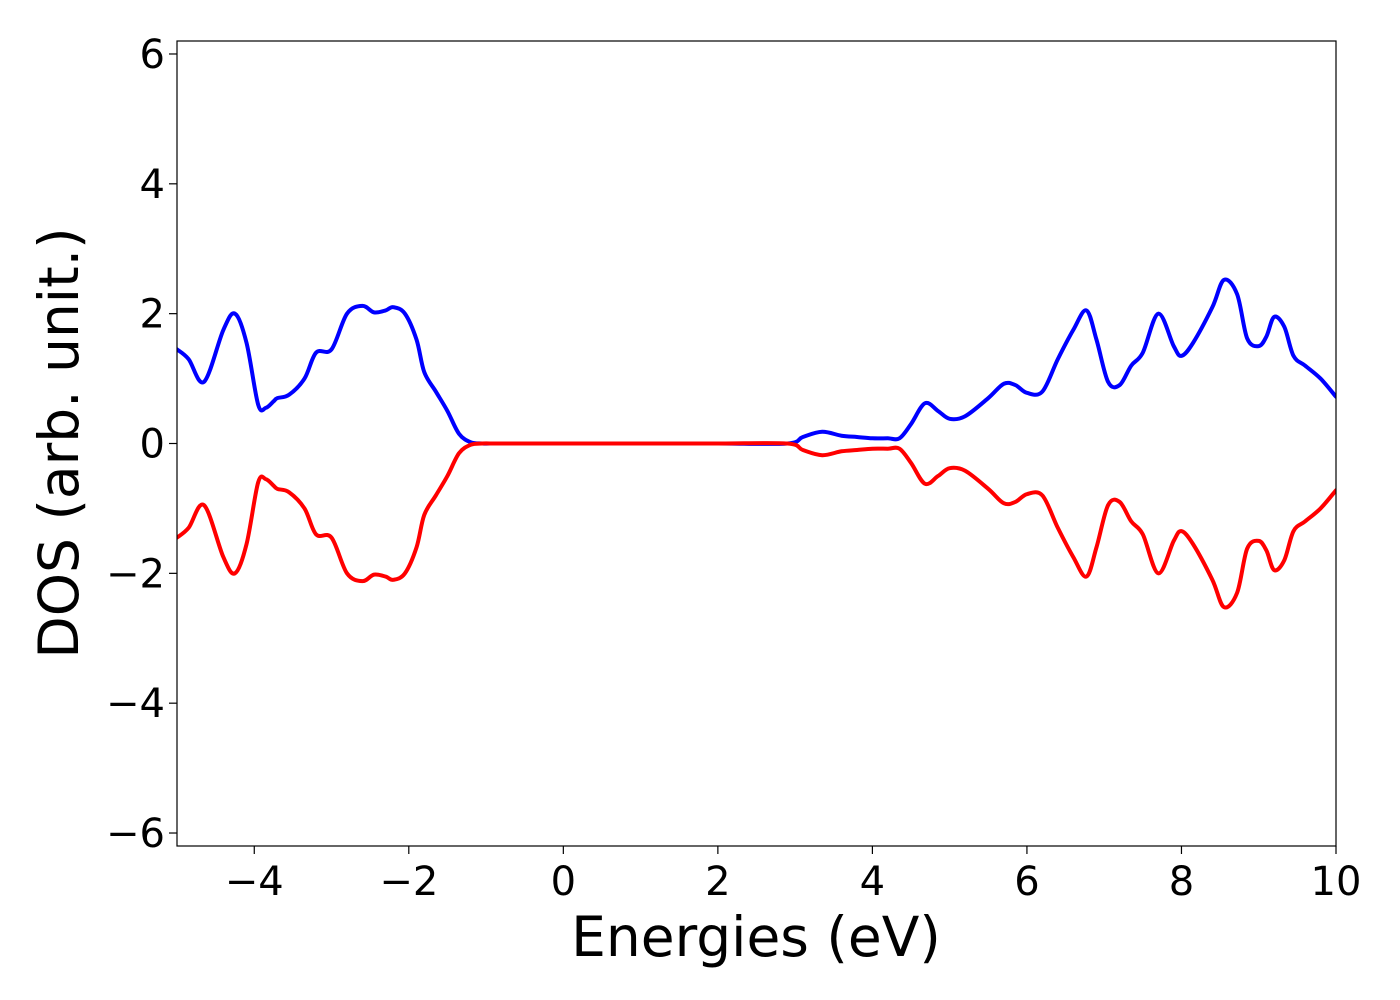  Describe the element at coordinates (793, 875) in the screenshot. I see `x-axis: −4 −2 0 2 4 6 8 10` at that location.